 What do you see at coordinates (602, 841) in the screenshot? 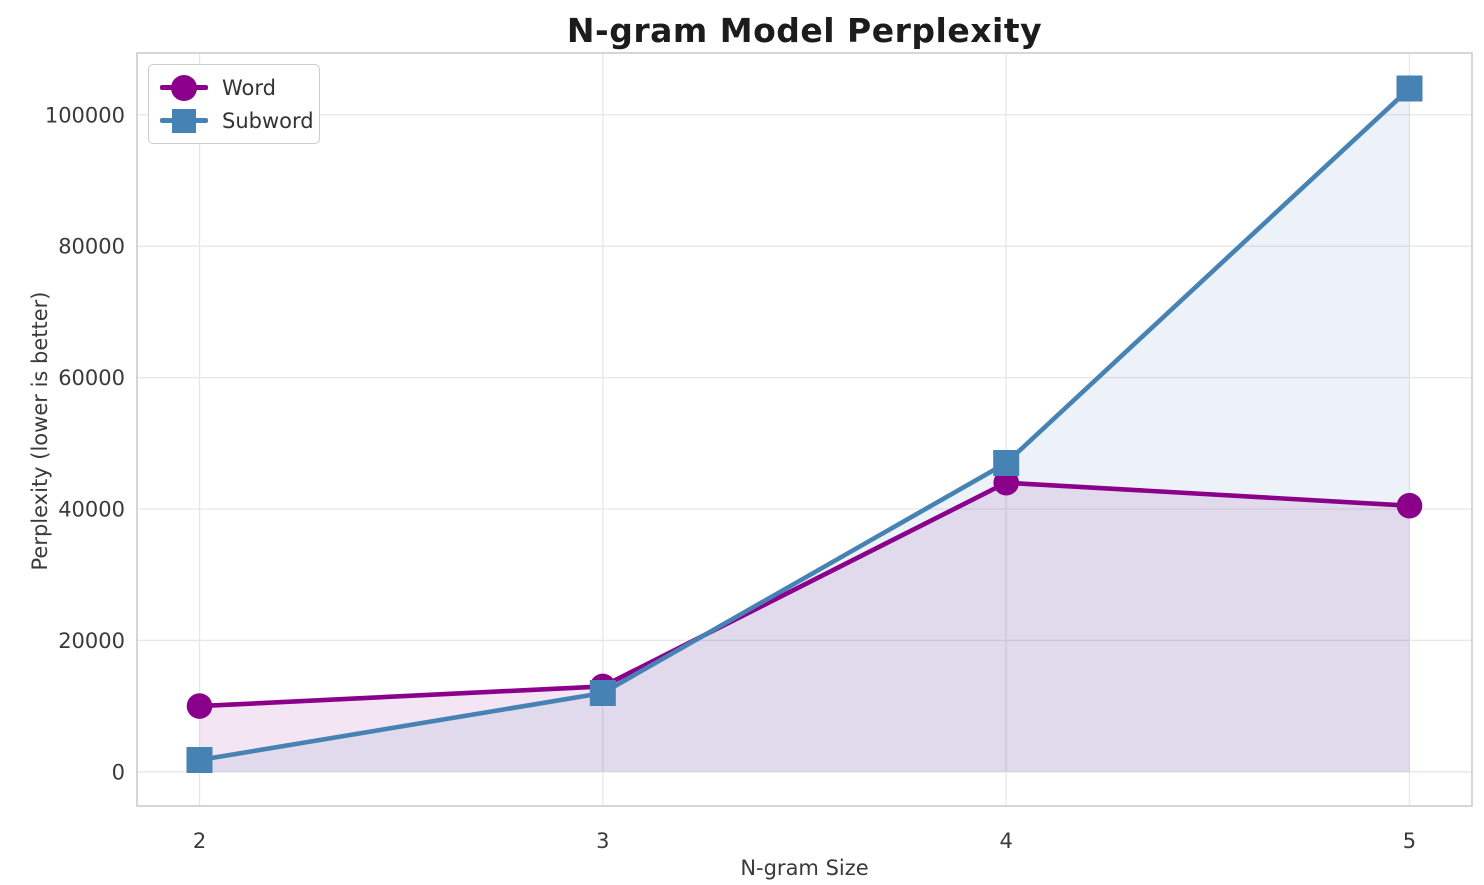
I see `x-tick-label: 3` at bounding box center [602, 841].